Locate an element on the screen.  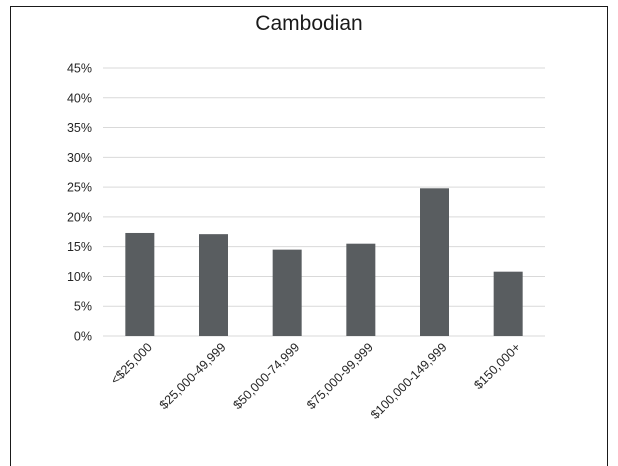
y-tick-label: 25% is located at coordinates (79, 188).